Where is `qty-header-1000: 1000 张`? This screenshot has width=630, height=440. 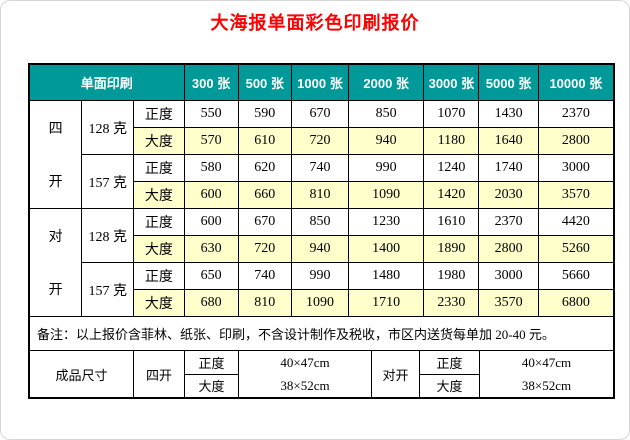 qty-header-1000: 1000 张 is located at coordinates (320, 82).